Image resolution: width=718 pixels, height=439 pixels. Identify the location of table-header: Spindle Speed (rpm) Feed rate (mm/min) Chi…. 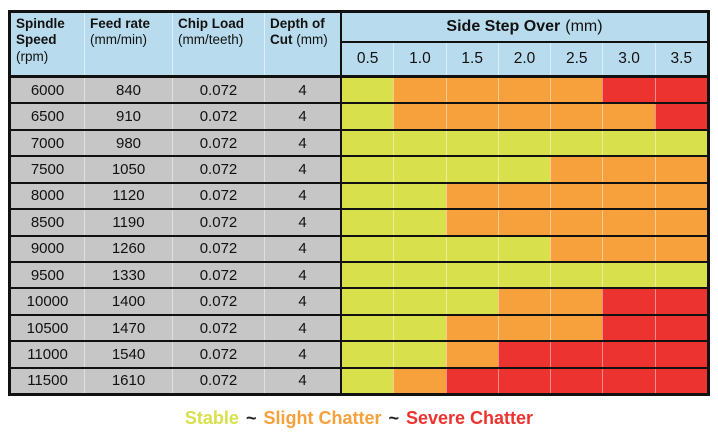
(359, 45).